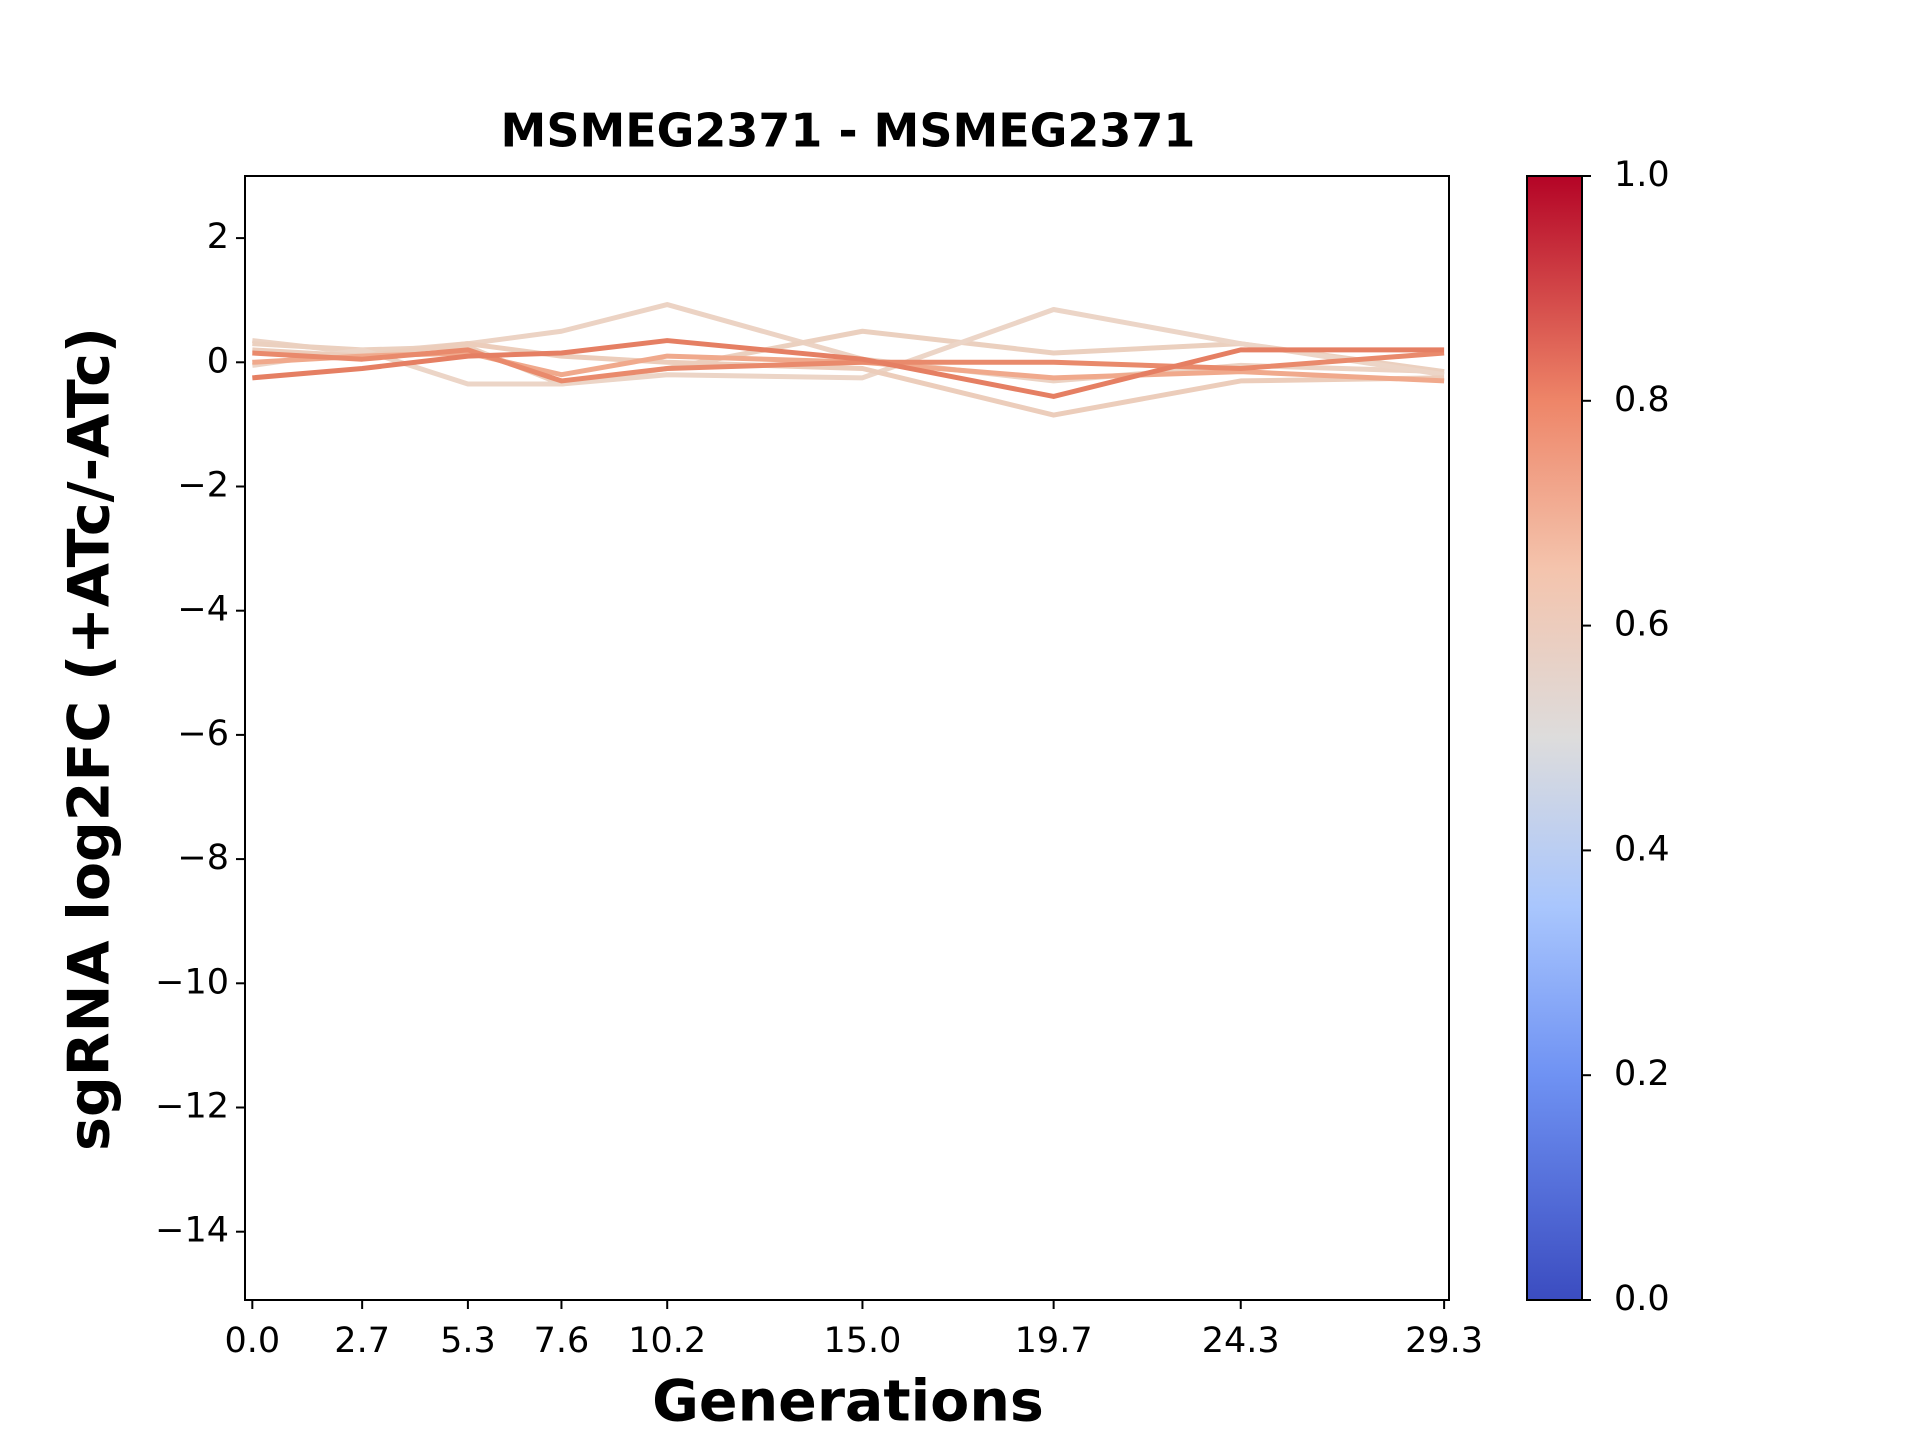 The height and width of the screenshot is (1440, 1920). What do you see at coordinates (1054, 1341) in the screenshot?
I see `x-tick-label: 19.7` at bounding box center [1054, 1341].